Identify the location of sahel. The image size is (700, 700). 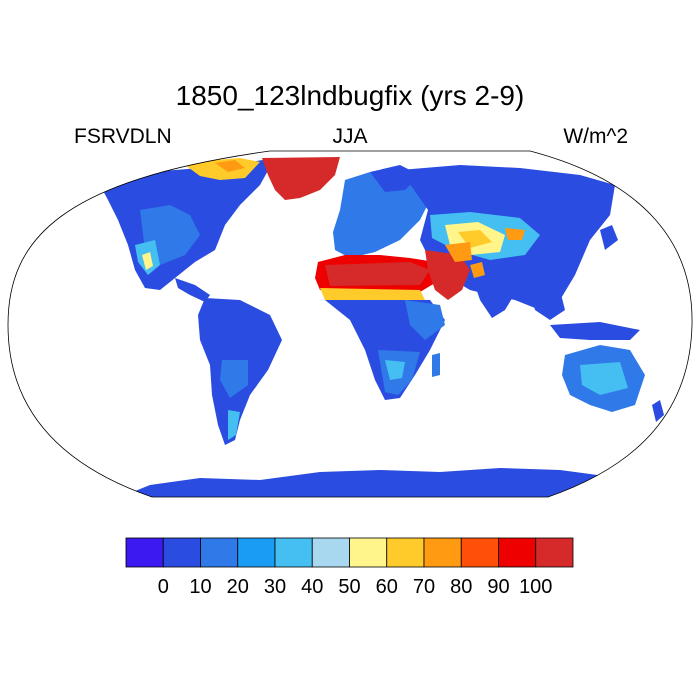
(372, 294).